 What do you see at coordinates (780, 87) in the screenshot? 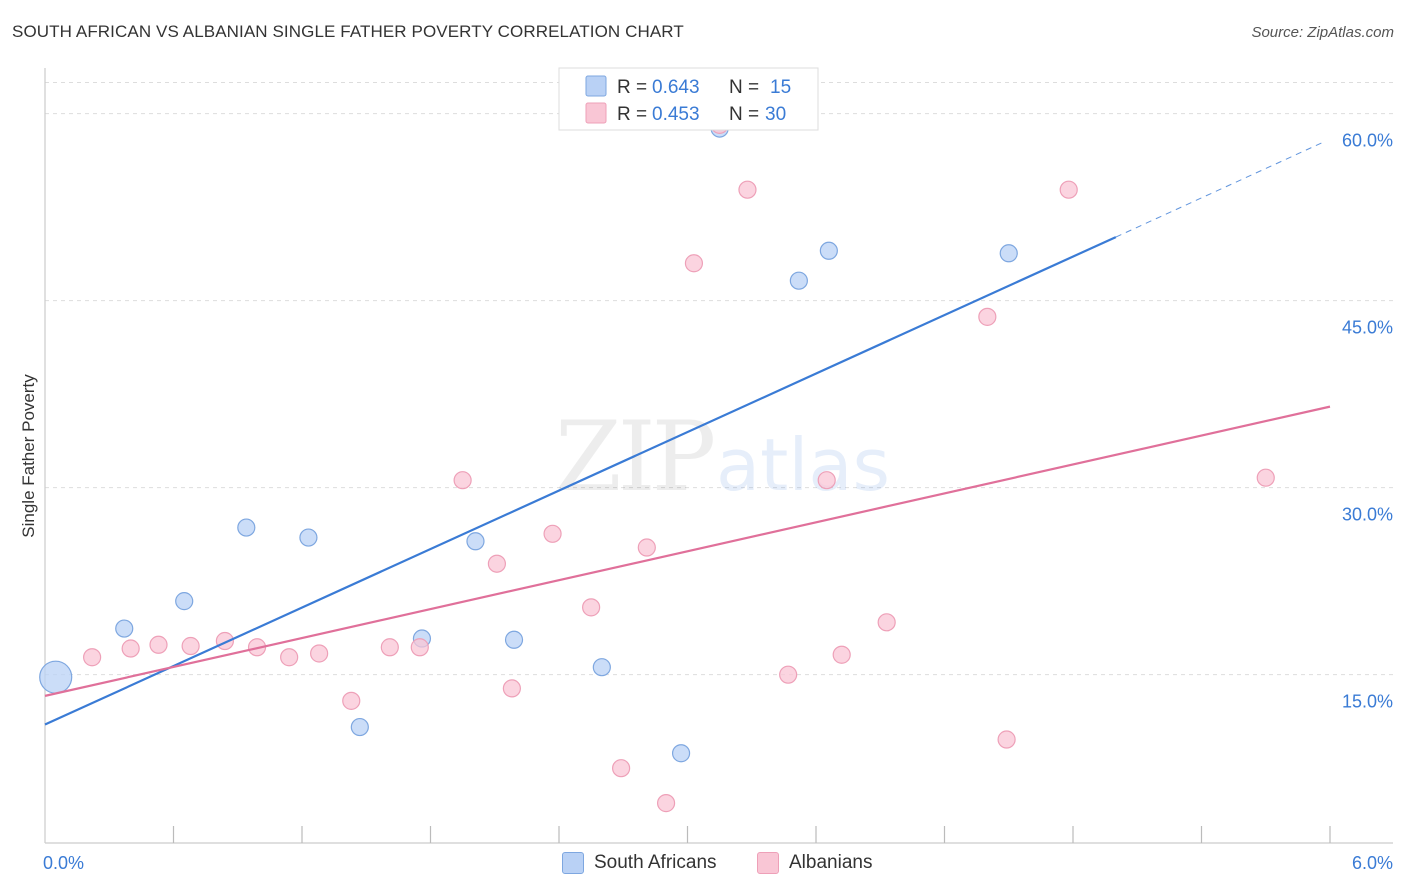
I see `legend-n-value-south-africans: 15` at bounding box center [780, 87].